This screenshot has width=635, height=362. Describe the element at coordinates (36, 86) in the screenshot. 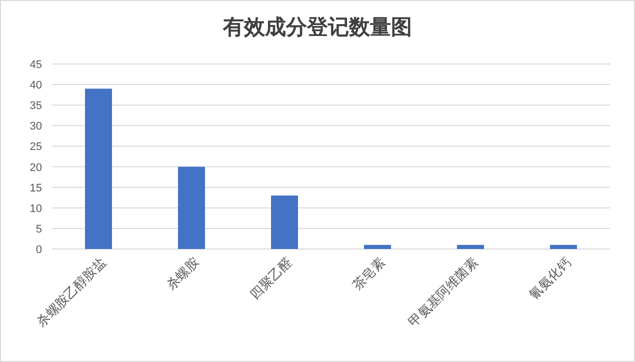

I see `y-tick-label: 40` at that location.